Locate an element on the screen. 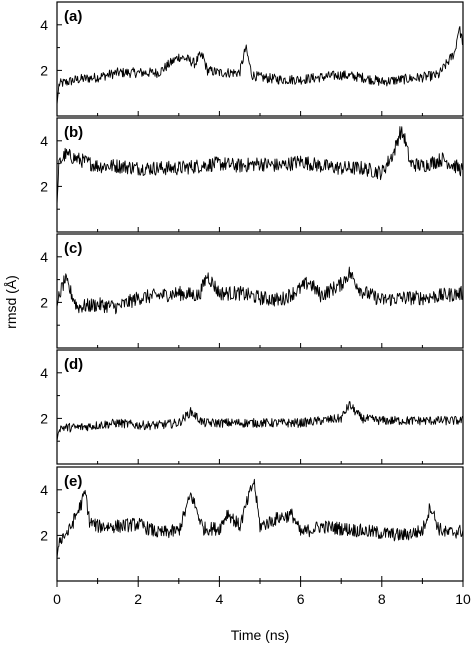  panel-label: (e) is located at coordinates (73, 481).